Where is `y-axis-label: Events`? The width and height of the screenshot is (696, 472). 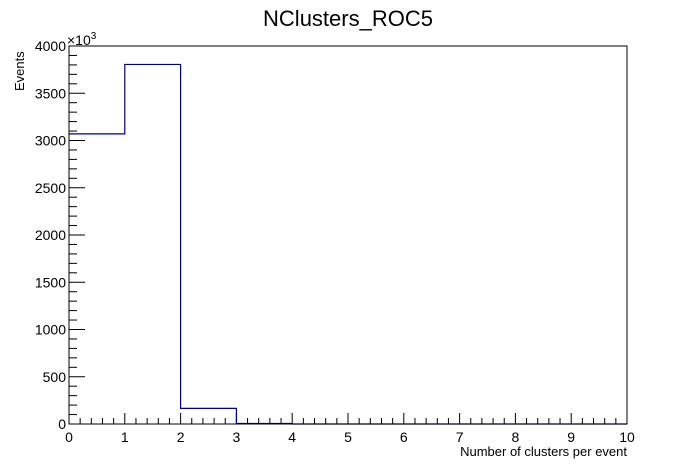
y-axis-label: Events is located at coordinates (19, 71).